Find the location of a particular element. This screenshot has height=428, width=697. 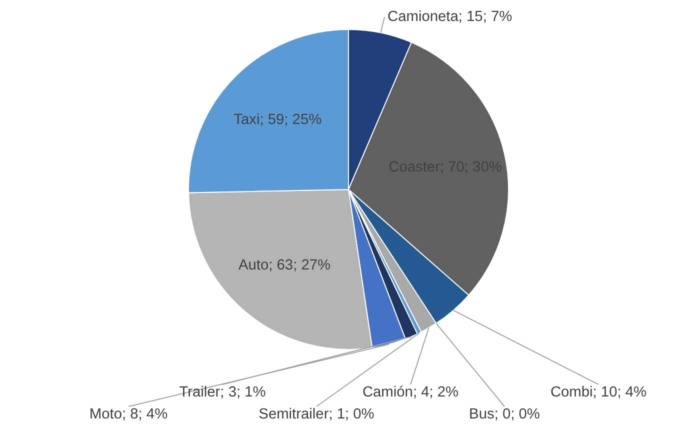

slice-label: Auto; 63; 27% is located at coordinates (284, 265).